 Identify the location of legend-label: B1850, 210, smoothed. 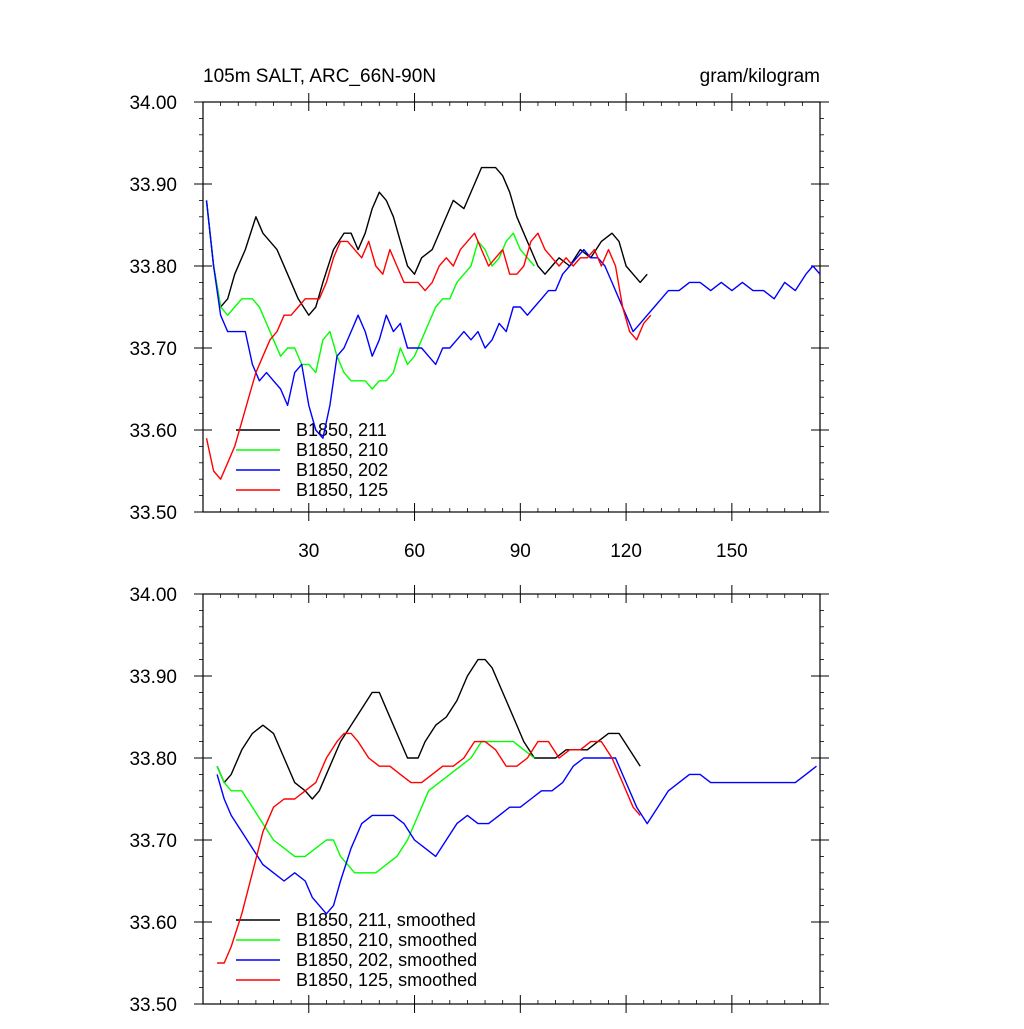
(386, 940).